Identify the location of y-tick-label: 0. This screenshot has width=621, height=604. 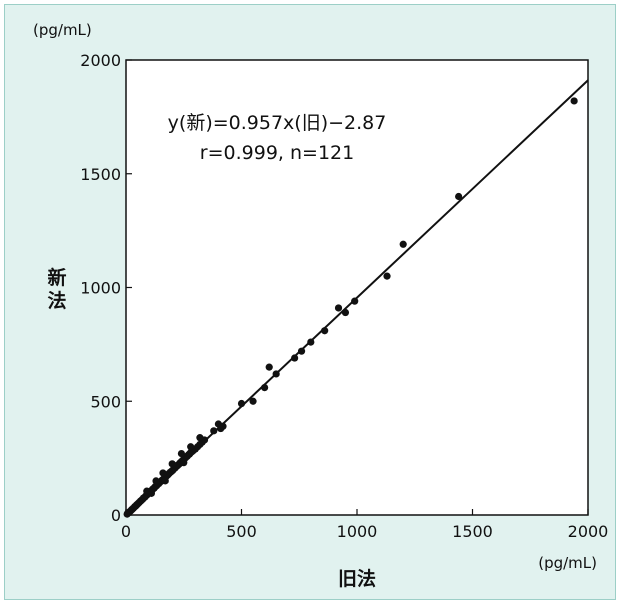
(116, 515).